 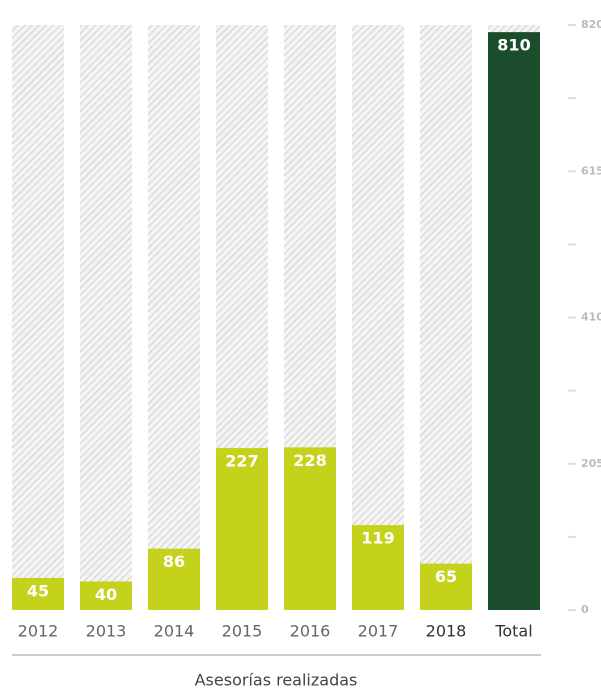 What do you see at coordinates (591, 170) in the screenshot?
I see `y-tick-label: 615` at bounding box center [591, 170].